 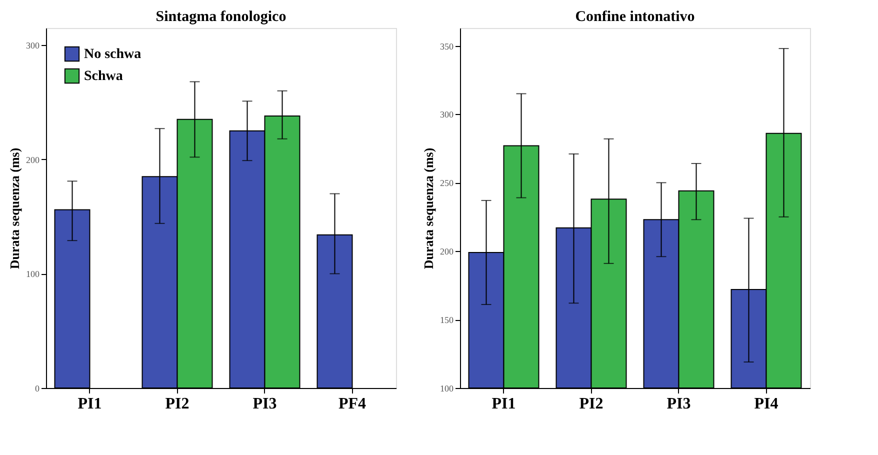 I want to click on legend-label: No schwa, so click(x=113, y=54).